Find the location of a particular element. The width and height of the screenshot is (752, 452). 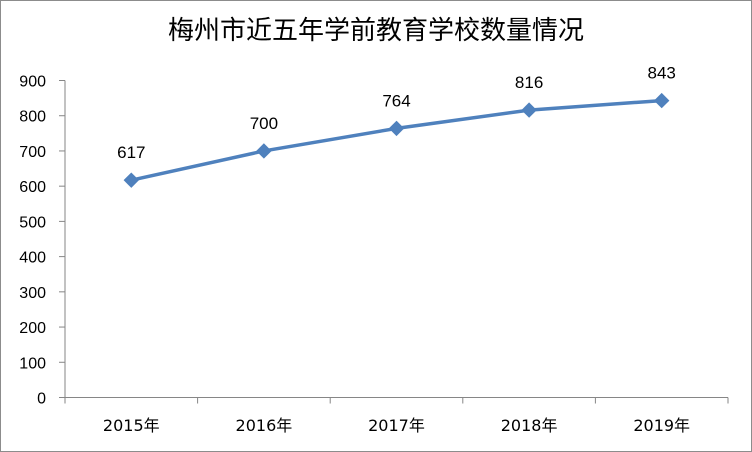

y-tick-label: 900 is located at coordinates (32, 82).